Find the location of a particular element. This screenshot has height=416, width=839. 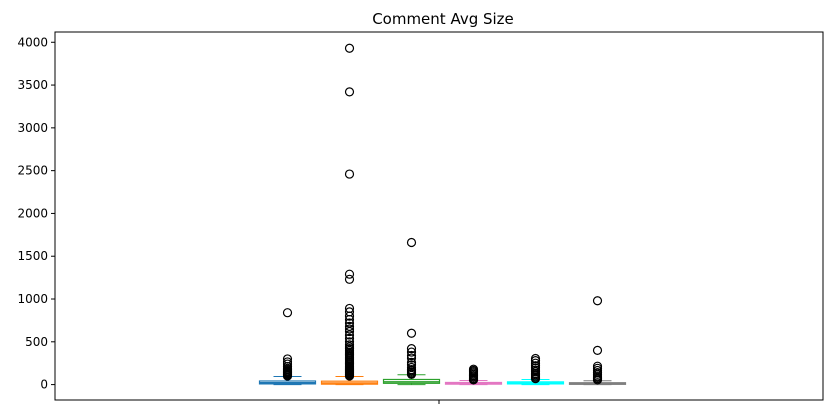

y-axis: 0 500 1000 1500 2000 2500 3000 3500 4000 is located at coordinates (36, 213).